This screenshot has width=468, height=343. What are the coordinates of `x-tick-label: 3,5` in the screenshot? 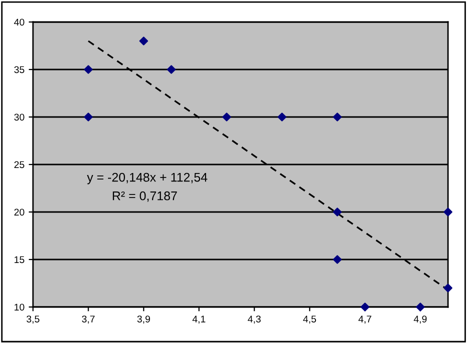 It's located at (33, 320).